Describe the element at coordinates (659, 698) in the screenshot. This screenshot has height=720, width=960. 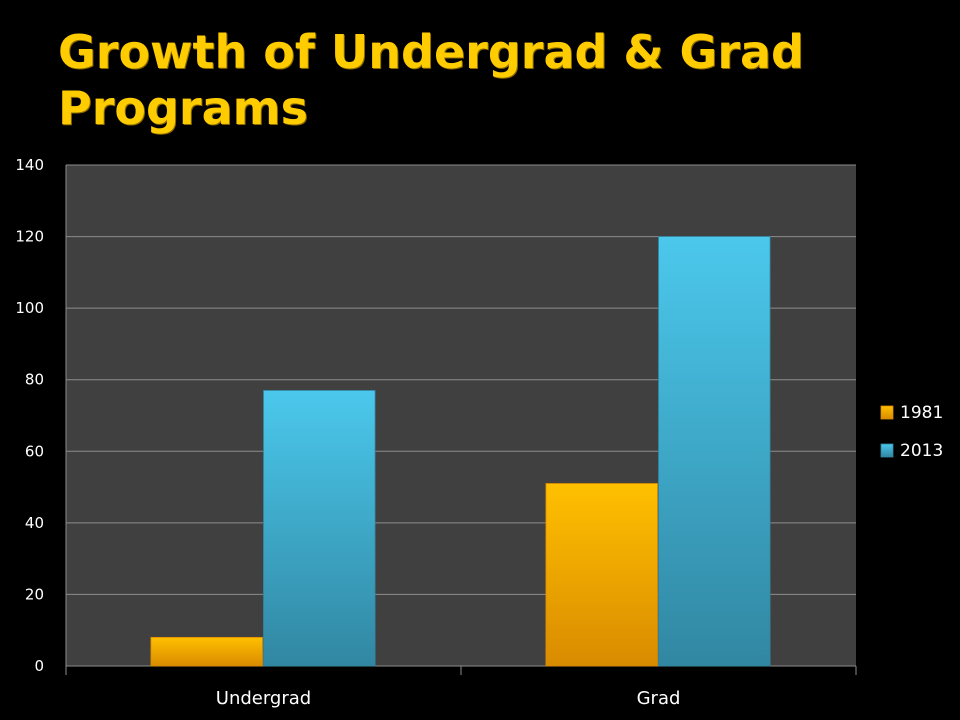
I see `x-category-label: Grad` at that location.